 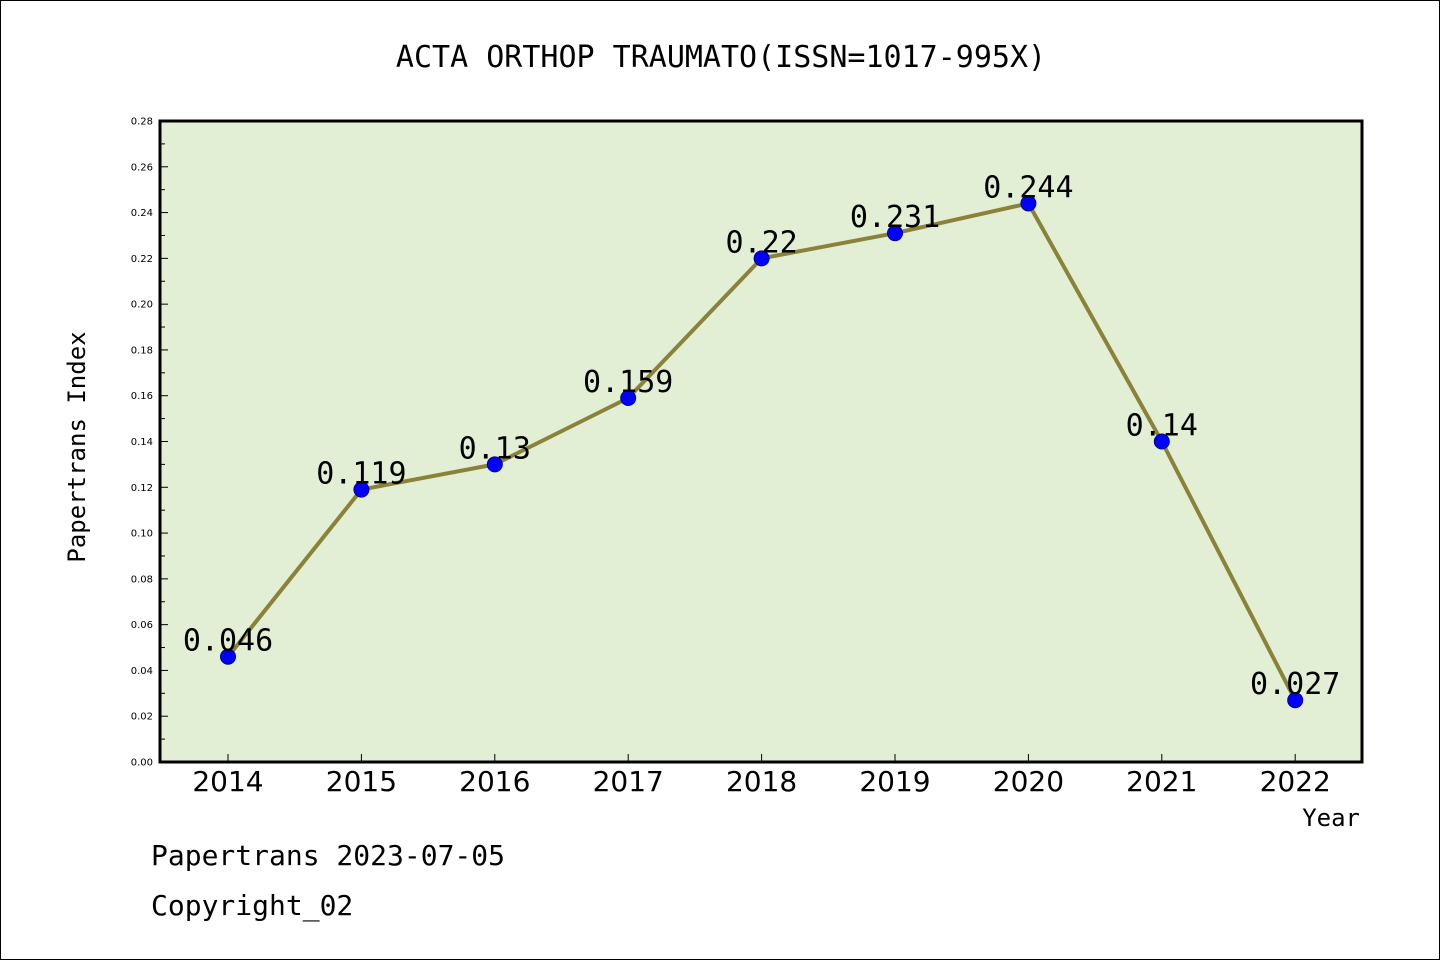 What do you see at coordinates (1331, 818) in the screenshot?
I see `x-axis-label: Year` at bounding box center [1331, 818].